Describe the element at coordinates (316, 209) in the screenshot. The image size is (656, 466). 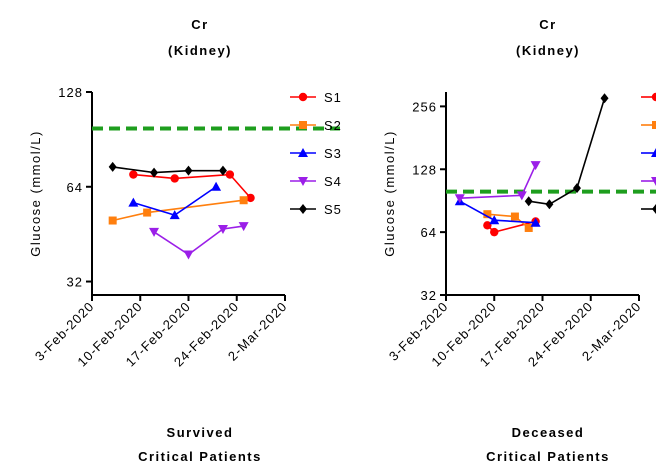
I see `legend-item-S5: S5` at that location.